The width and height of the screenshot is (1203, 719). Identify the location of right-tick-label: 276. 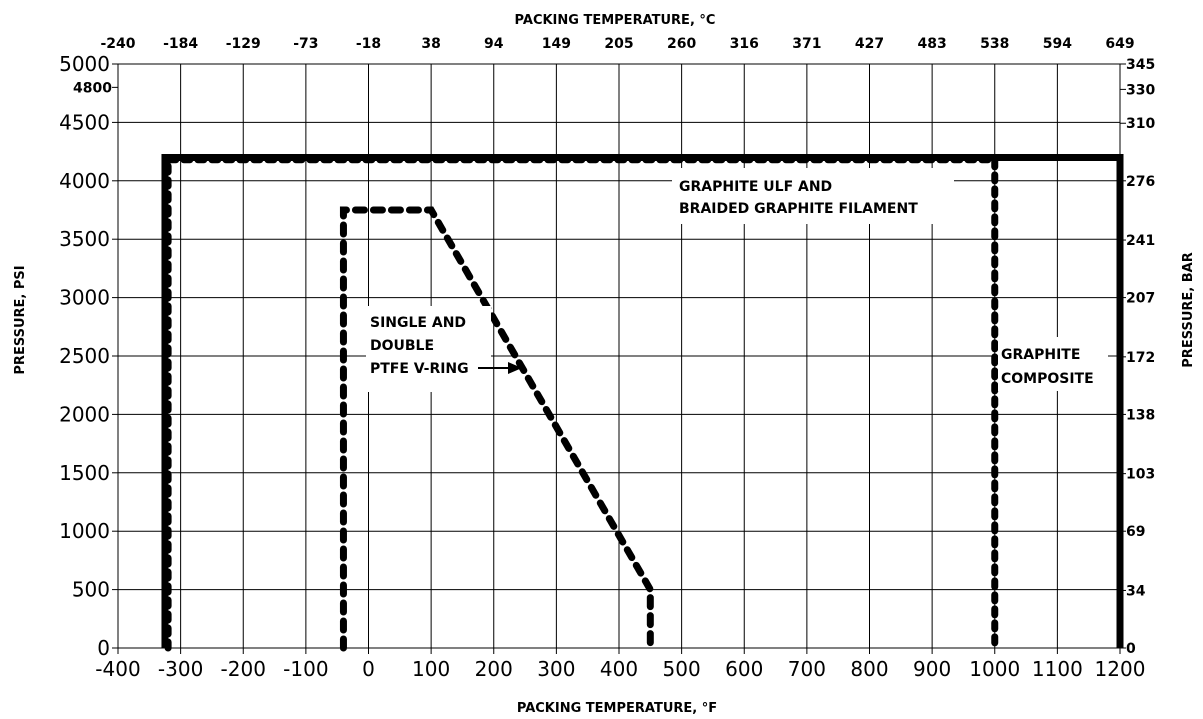
(1140, 182).